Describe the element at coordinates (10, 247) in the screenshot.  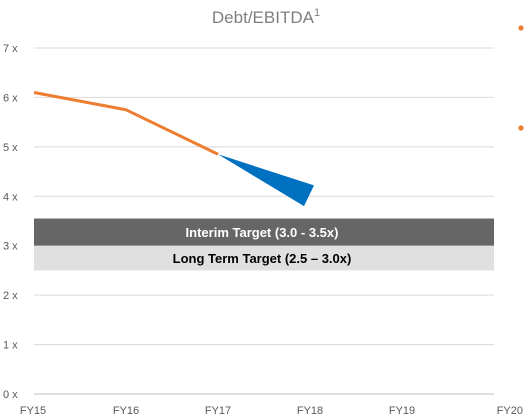
I see `y-tick-label: 3 x` at that location.